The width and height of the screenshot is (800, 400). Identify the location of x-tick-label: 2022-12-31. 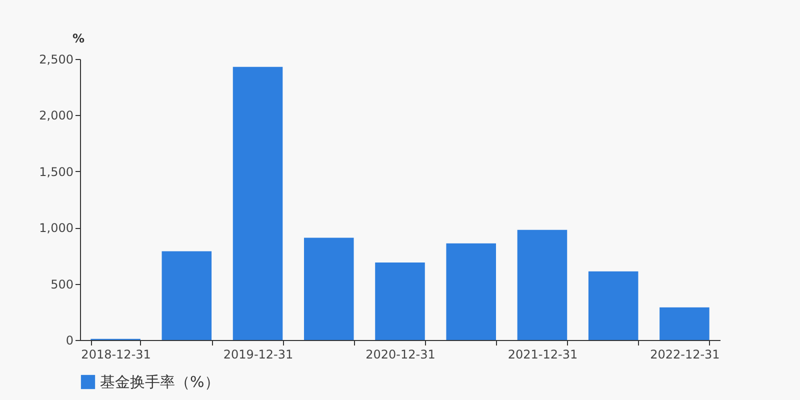
(685, 355).